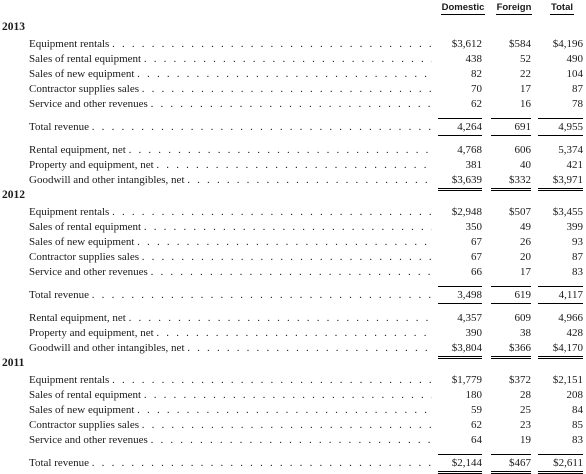 This screenshot has width=586, height=474. Describe the element at coordinates (474, 333) in the screenshot. I see `cell-domestic: 390` at that location.